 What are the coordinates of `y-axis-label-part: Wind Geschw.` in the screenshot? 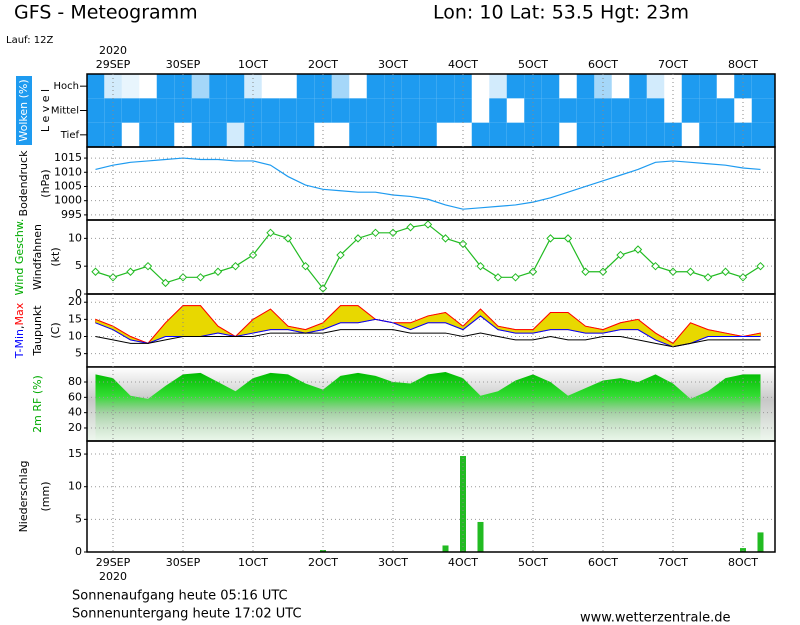 It's located at (19, 257).